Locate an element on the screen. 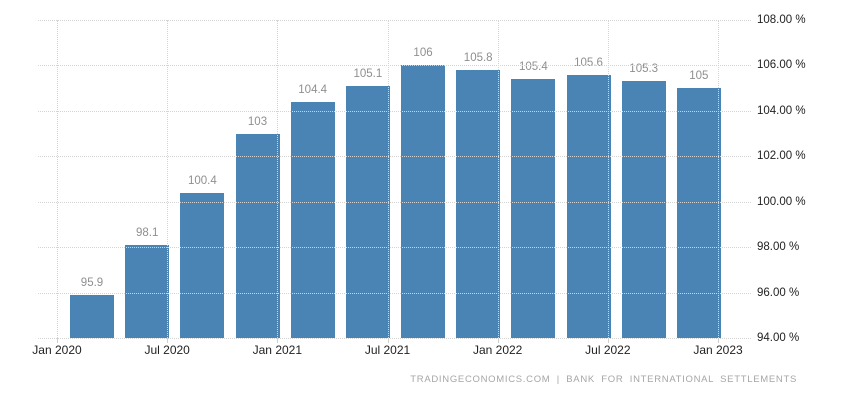 The image size is (850, 400). y-axis-label: 104.00 % is located at coordinates (781, 110).